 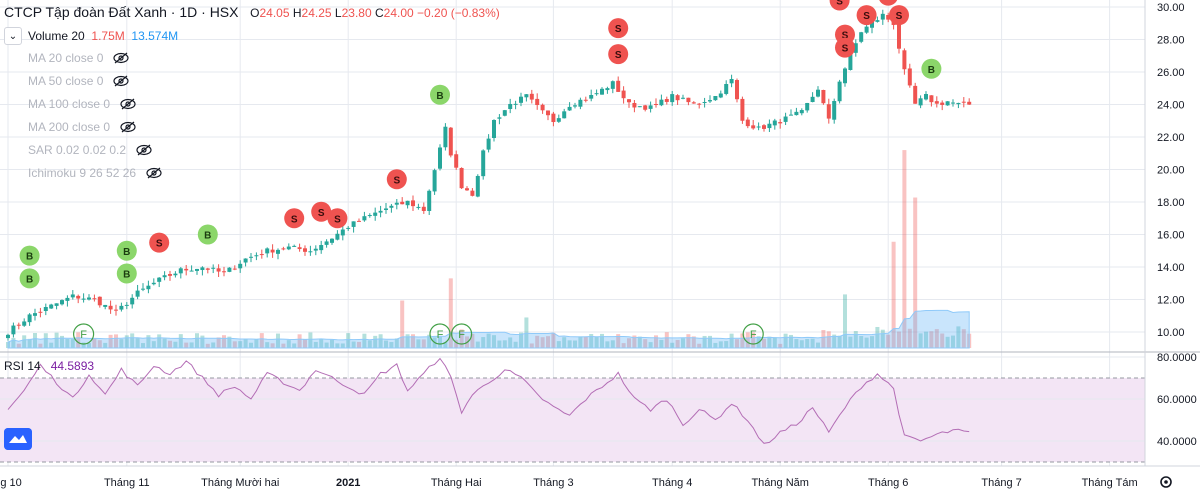 What do you see at coordinates (82, 127) in the screenshot?
I see `indicator-ma200: MA 200 close 0` at bounding box center [82, 127].